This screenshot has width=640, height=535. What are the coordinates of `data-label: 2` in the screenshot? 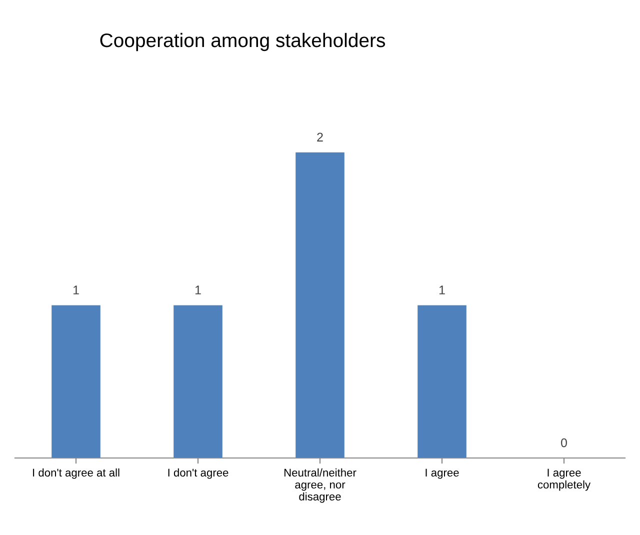 It's located at (320, 137).